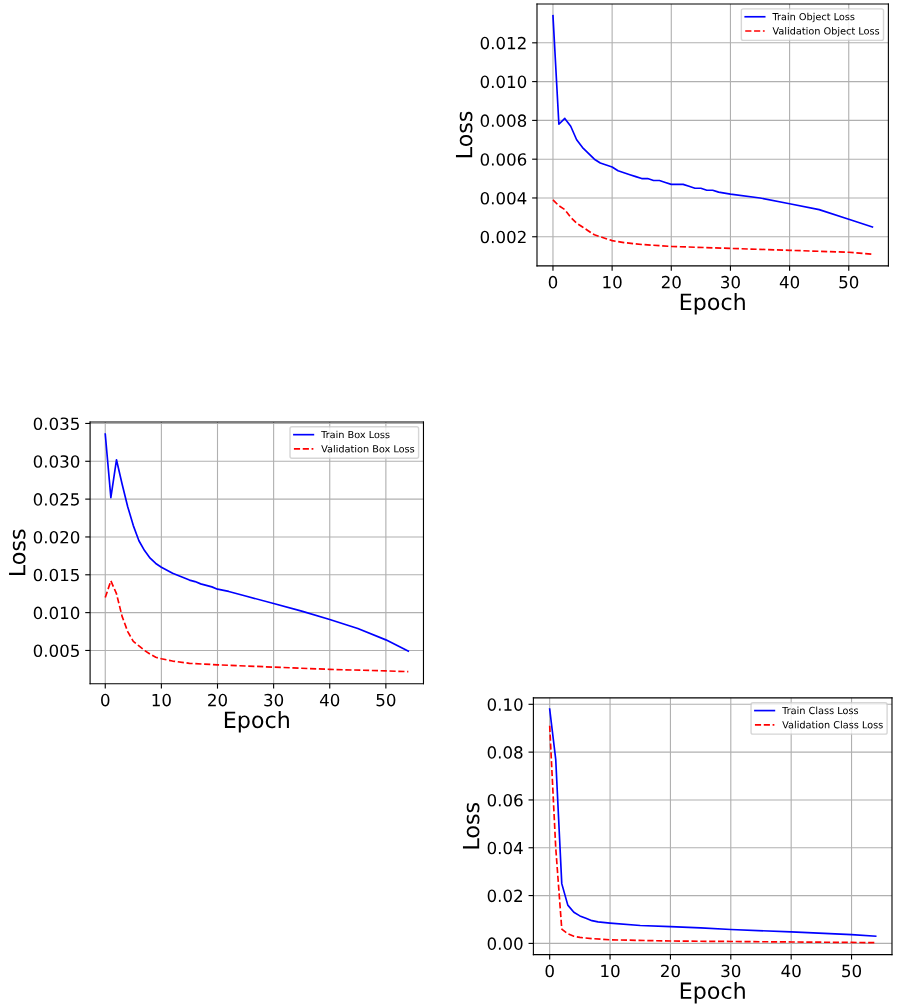  I want to click on y-tick-label: 0.06, so click(505, 800).